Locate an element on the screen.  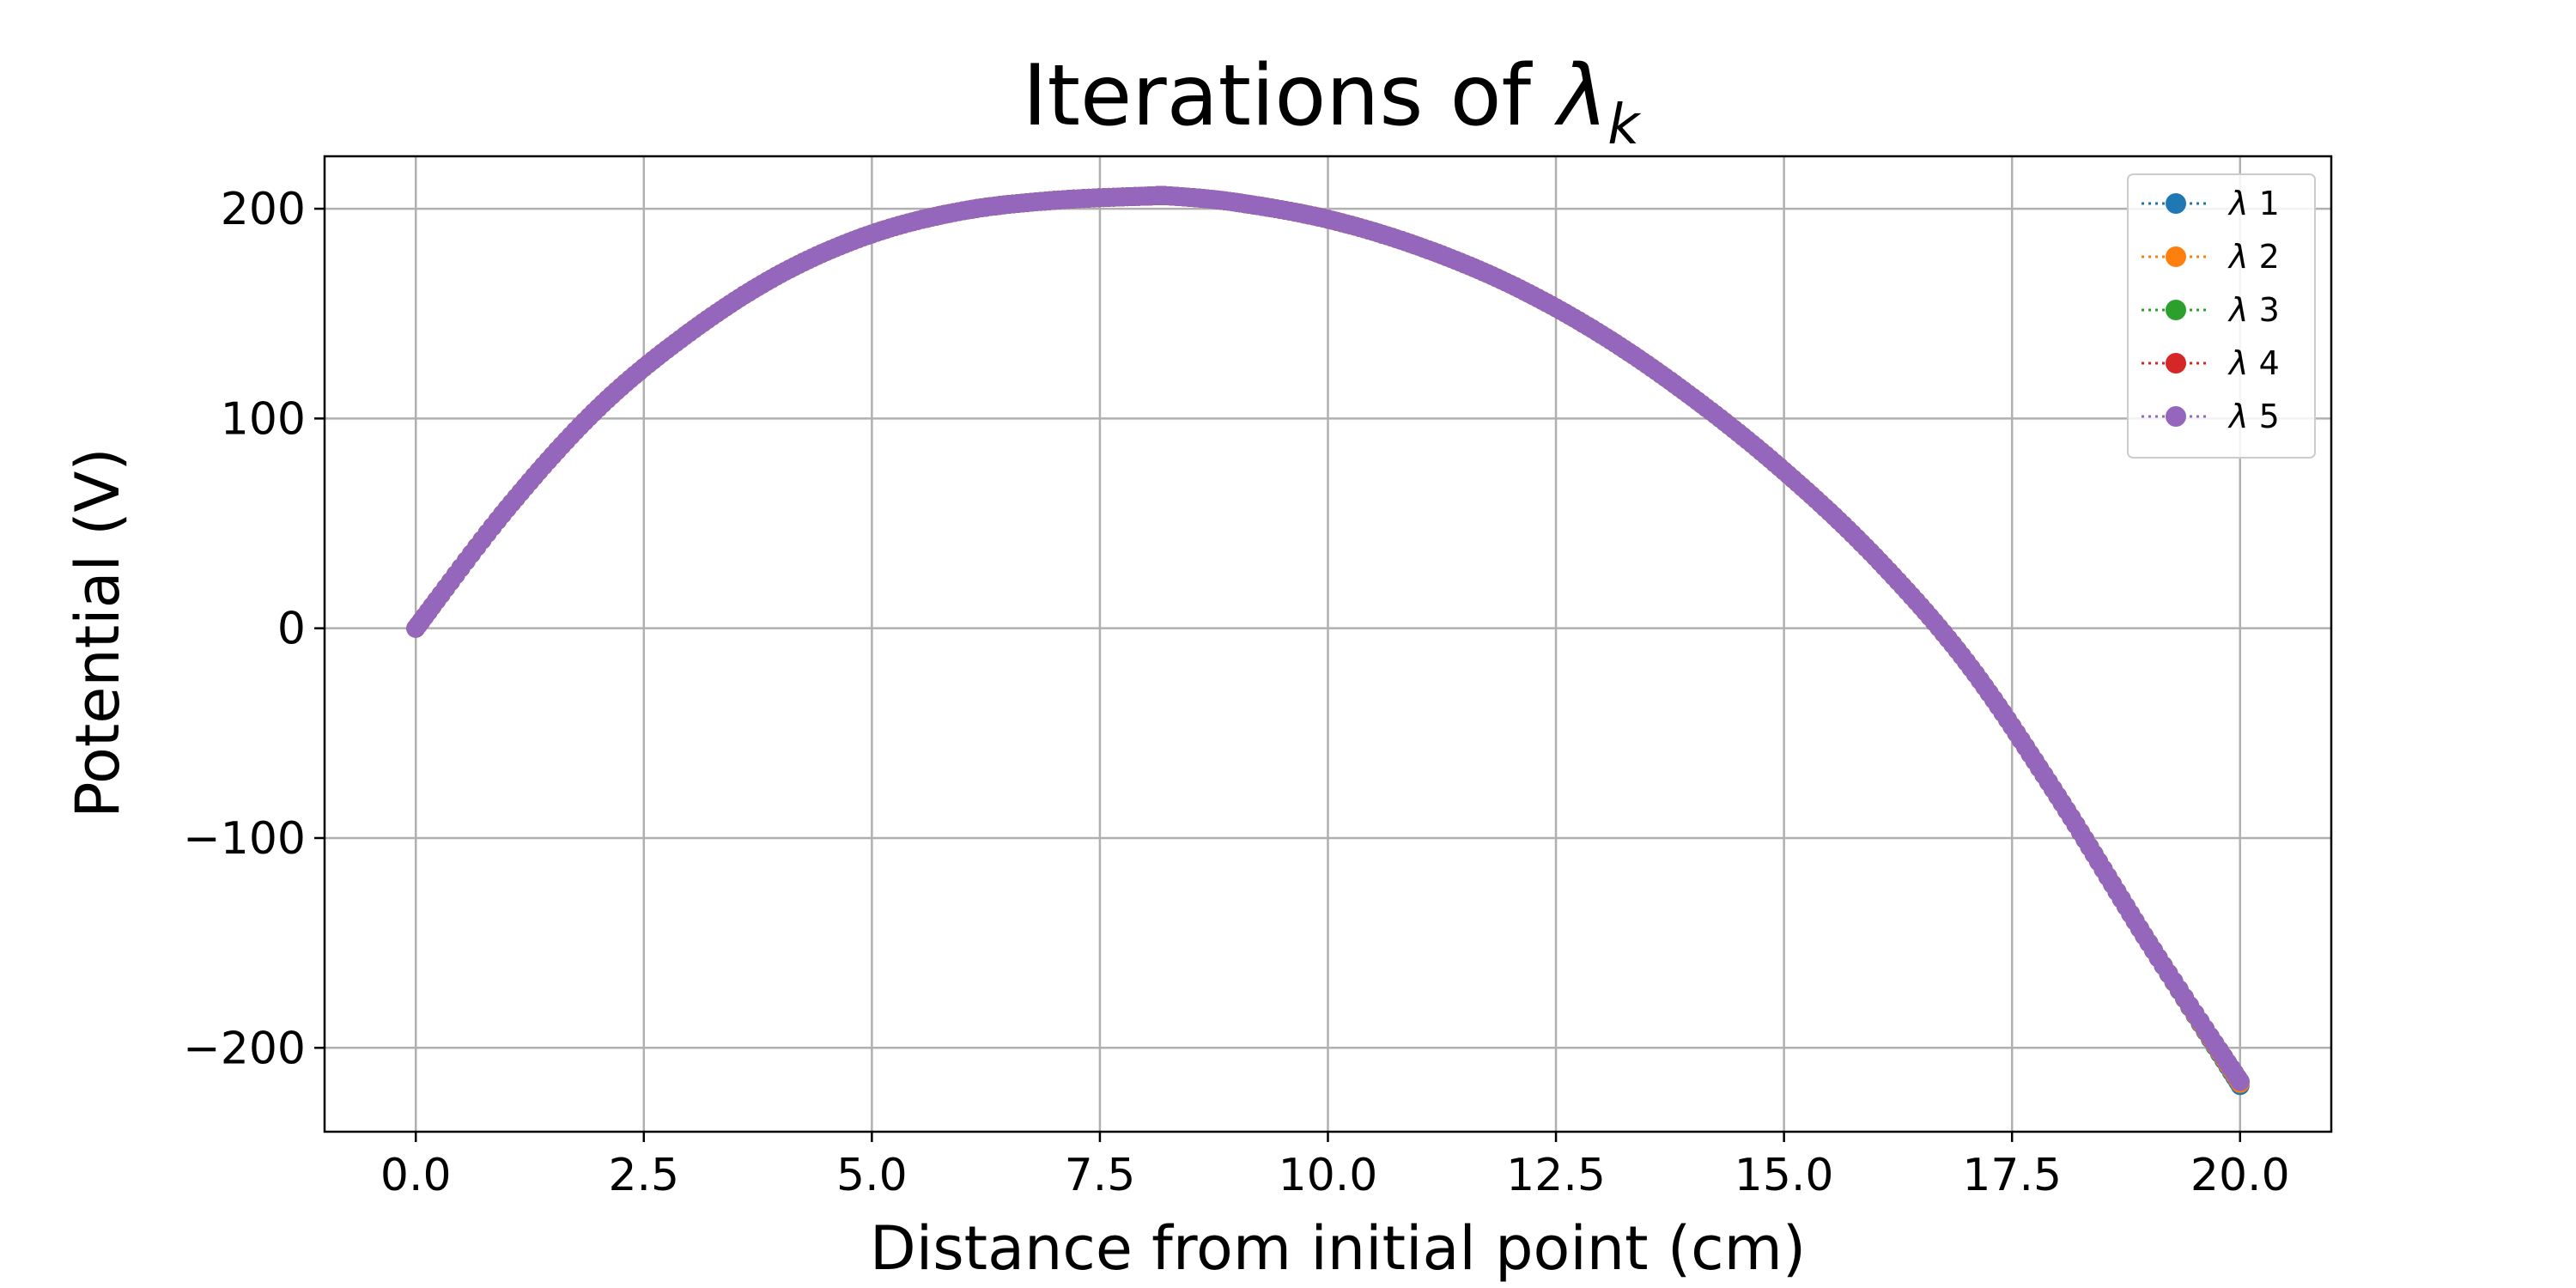
x-tick-label: 5.0 is located at coordinates (872, 1175).